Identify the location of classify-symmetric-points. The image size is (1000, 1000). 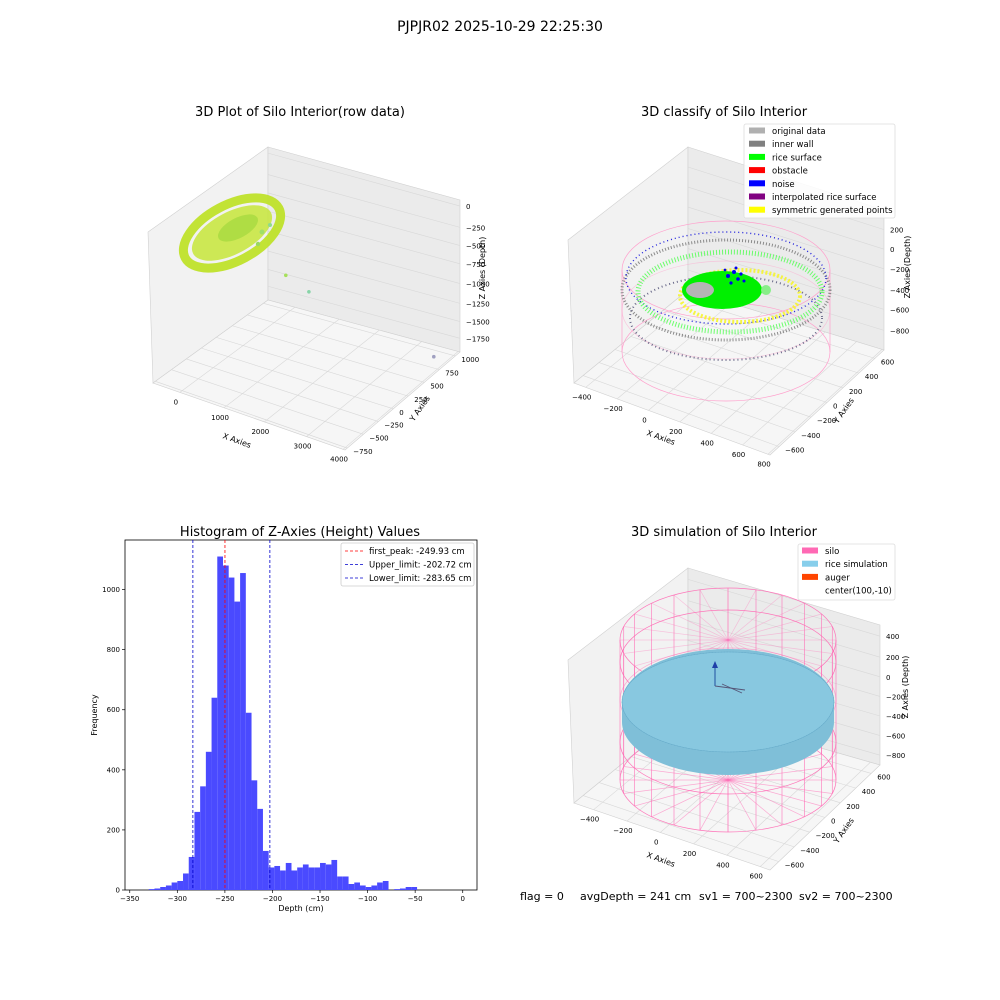
(740, 296).